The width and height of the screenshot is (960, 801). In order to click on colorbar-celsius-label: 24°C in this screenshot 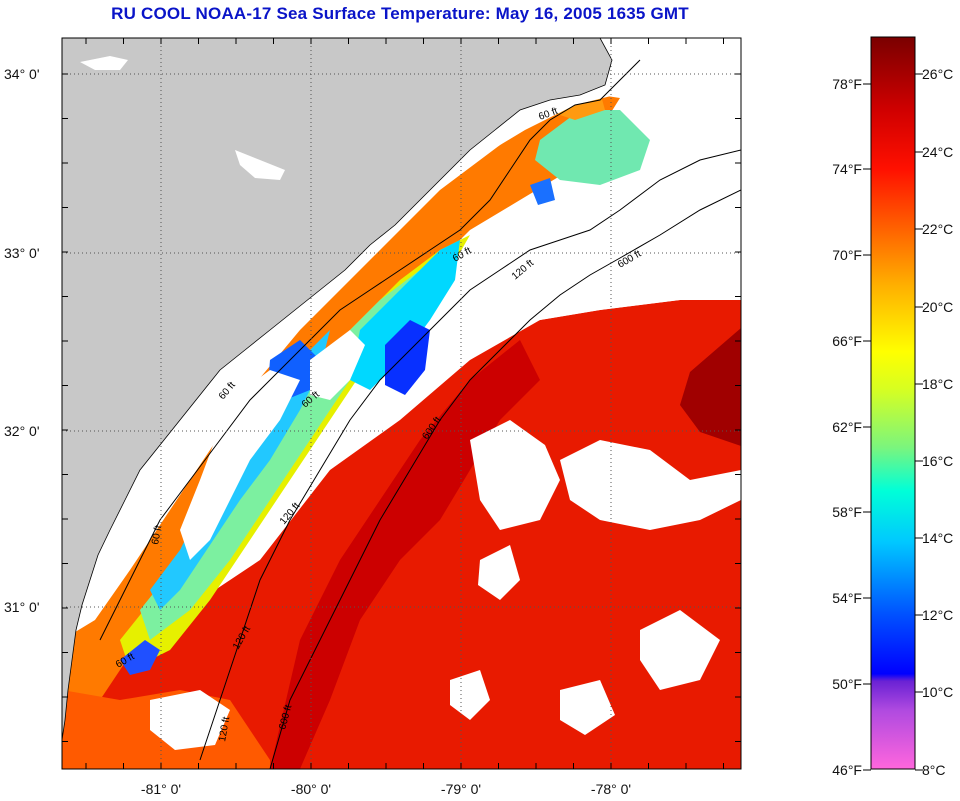, I will do `click(937, 152)`.